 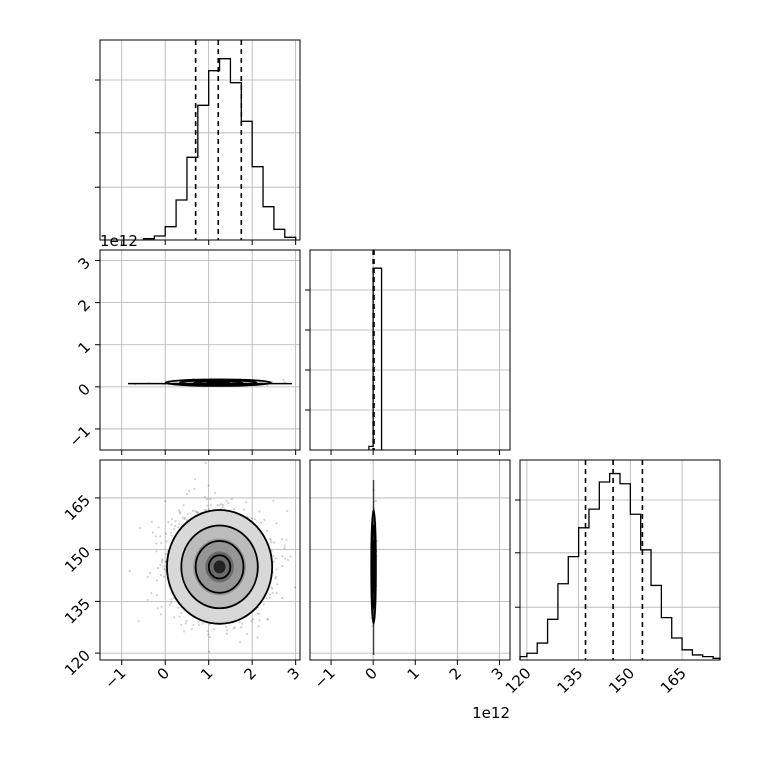 I want to click on x-tick-label: −1, so click(x=325, y=678).